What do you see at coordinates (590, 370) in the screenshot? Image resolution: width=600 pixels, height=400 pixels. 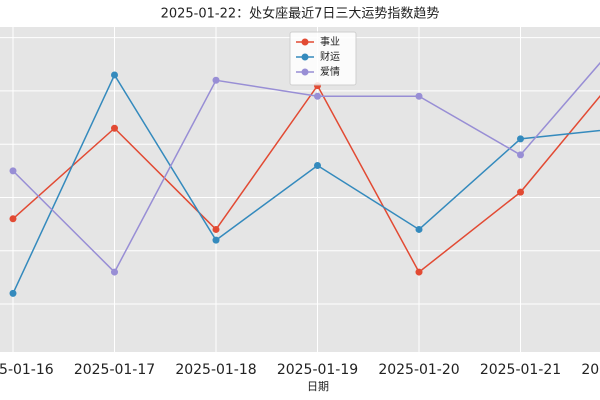 I see `x-tick-label: 2025-01-22` at bounding box center [590, 370].